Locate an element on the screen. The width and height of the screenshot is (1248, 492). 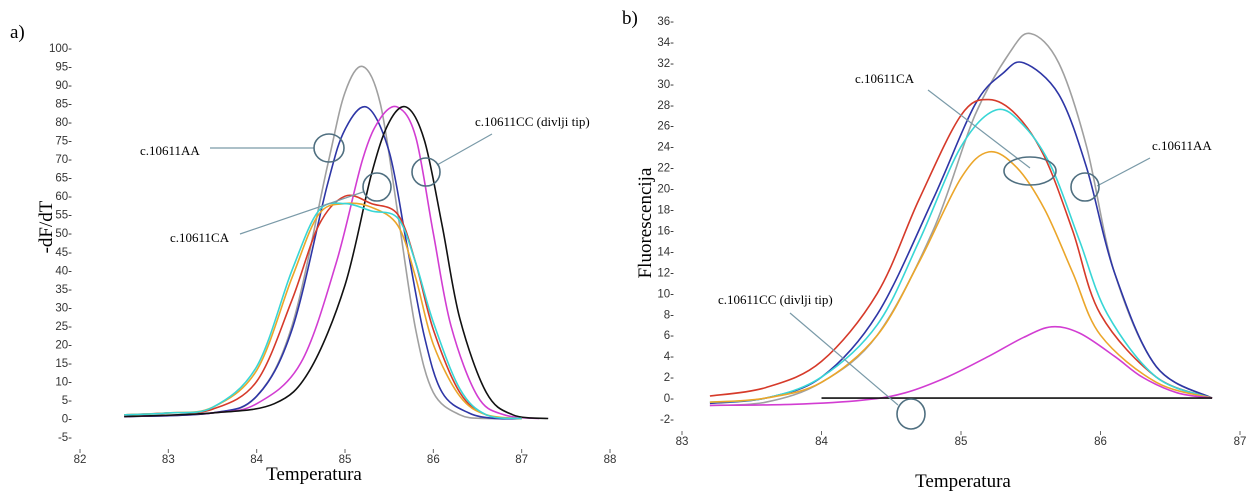
chart-a-annotations: c.10611AA c.10611CC (divlji tip) c.10611CA is located at coordinates (365, 179).